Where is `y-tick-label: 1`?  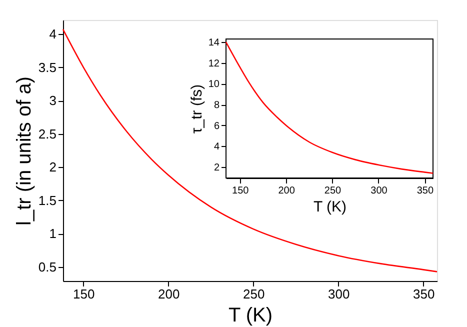
y-tick-label: 1 is located at coordinates (52, 234).